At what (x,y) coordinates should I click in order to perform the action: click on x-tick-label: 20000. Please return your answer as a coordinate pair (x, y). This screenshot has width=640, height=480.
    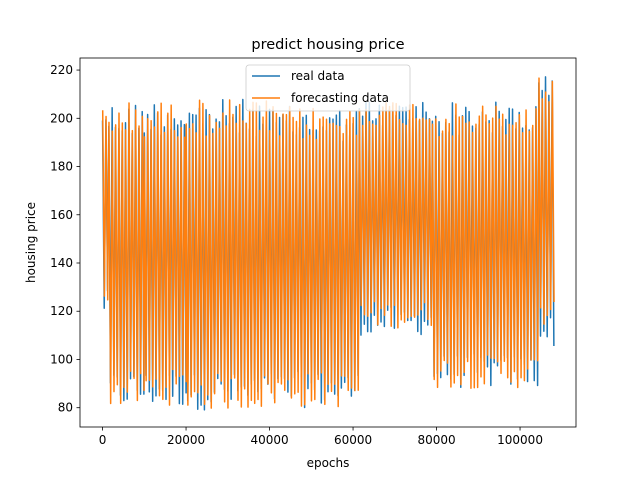
    Looking at the image, I should click on (186, 440).